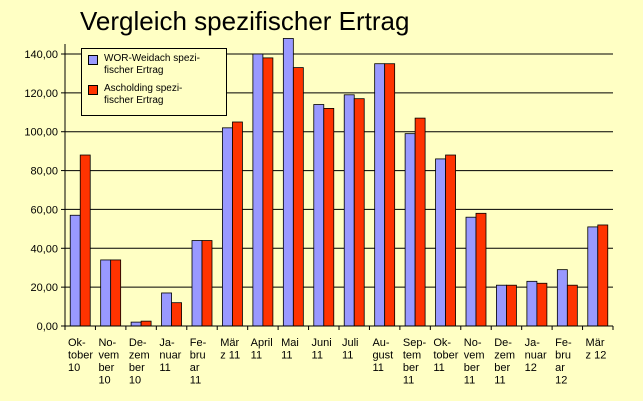 The height and width of the screenshot is (401, 643). What do you see at coordinates (262, 349) in the screenshot?
I see `x-tick-label: April 11` at bounding box center [262, 349].